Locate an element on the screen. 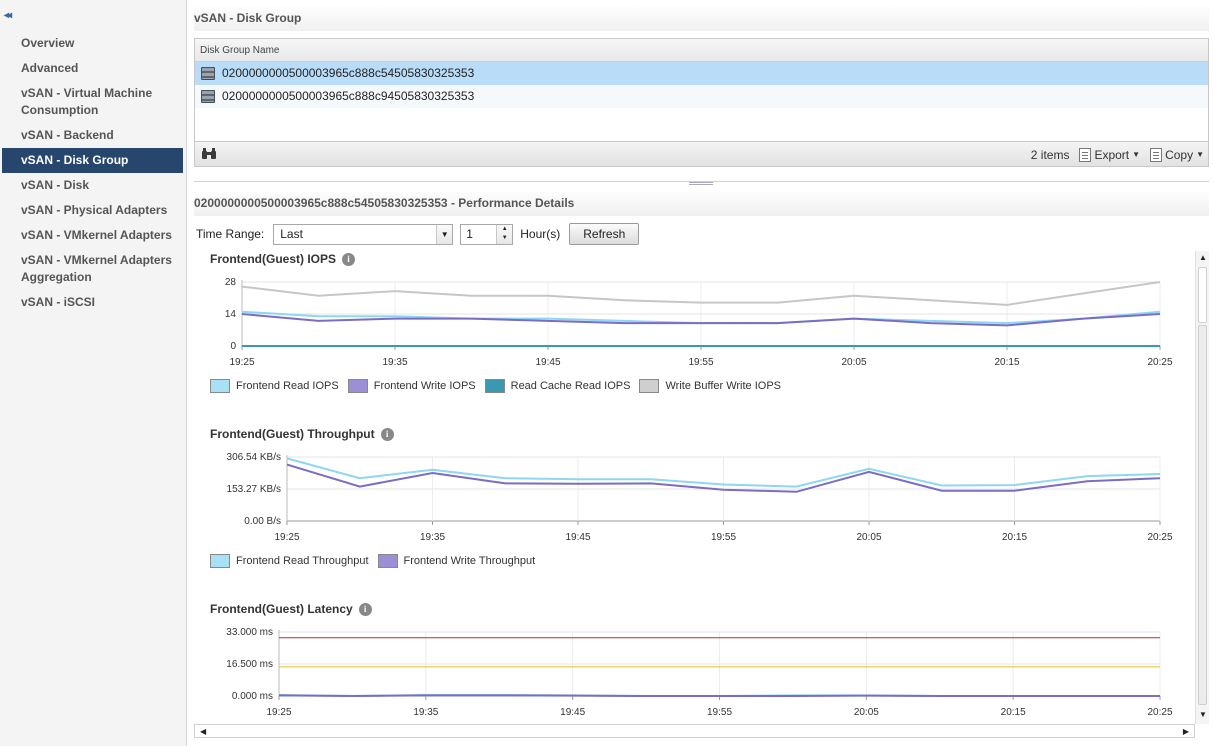 The image size is (1213, 746). copy-label: Copy is located at coordinates (1179, 154).